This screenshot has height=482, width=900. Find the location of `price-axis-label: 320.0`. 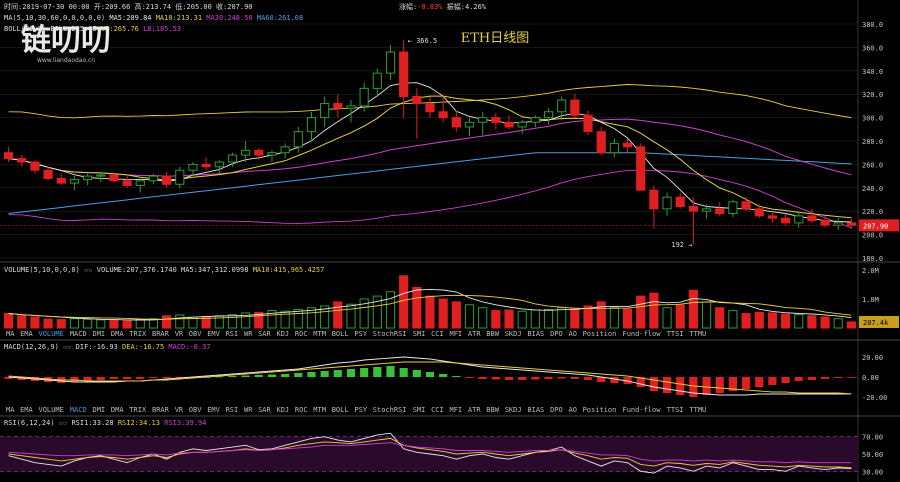

price-axis-label: 320.0 is located at coordinates (872, 95).